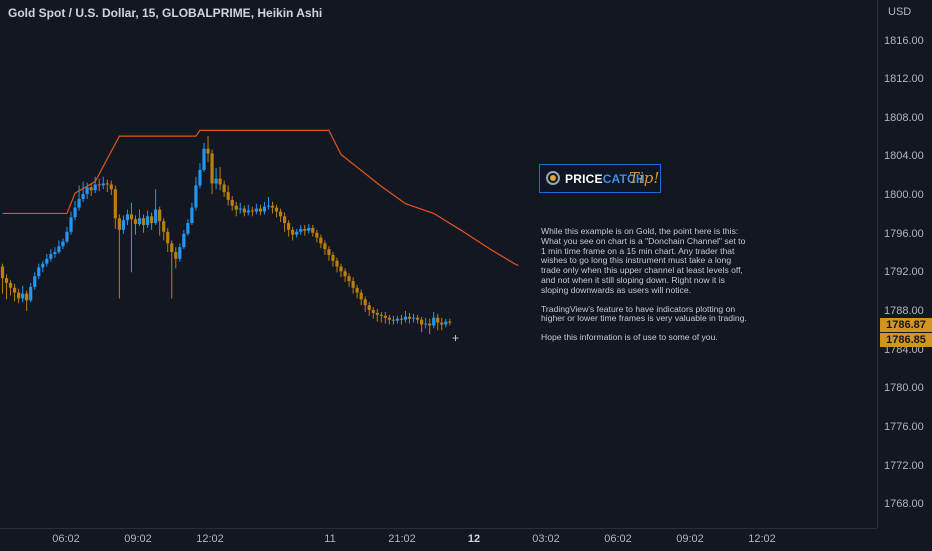 This screenshot has height=551, width=932. What do you see at coordinates (438, 539) in the screenshot?
I see `time-axis` at bounding box center [438, 539].